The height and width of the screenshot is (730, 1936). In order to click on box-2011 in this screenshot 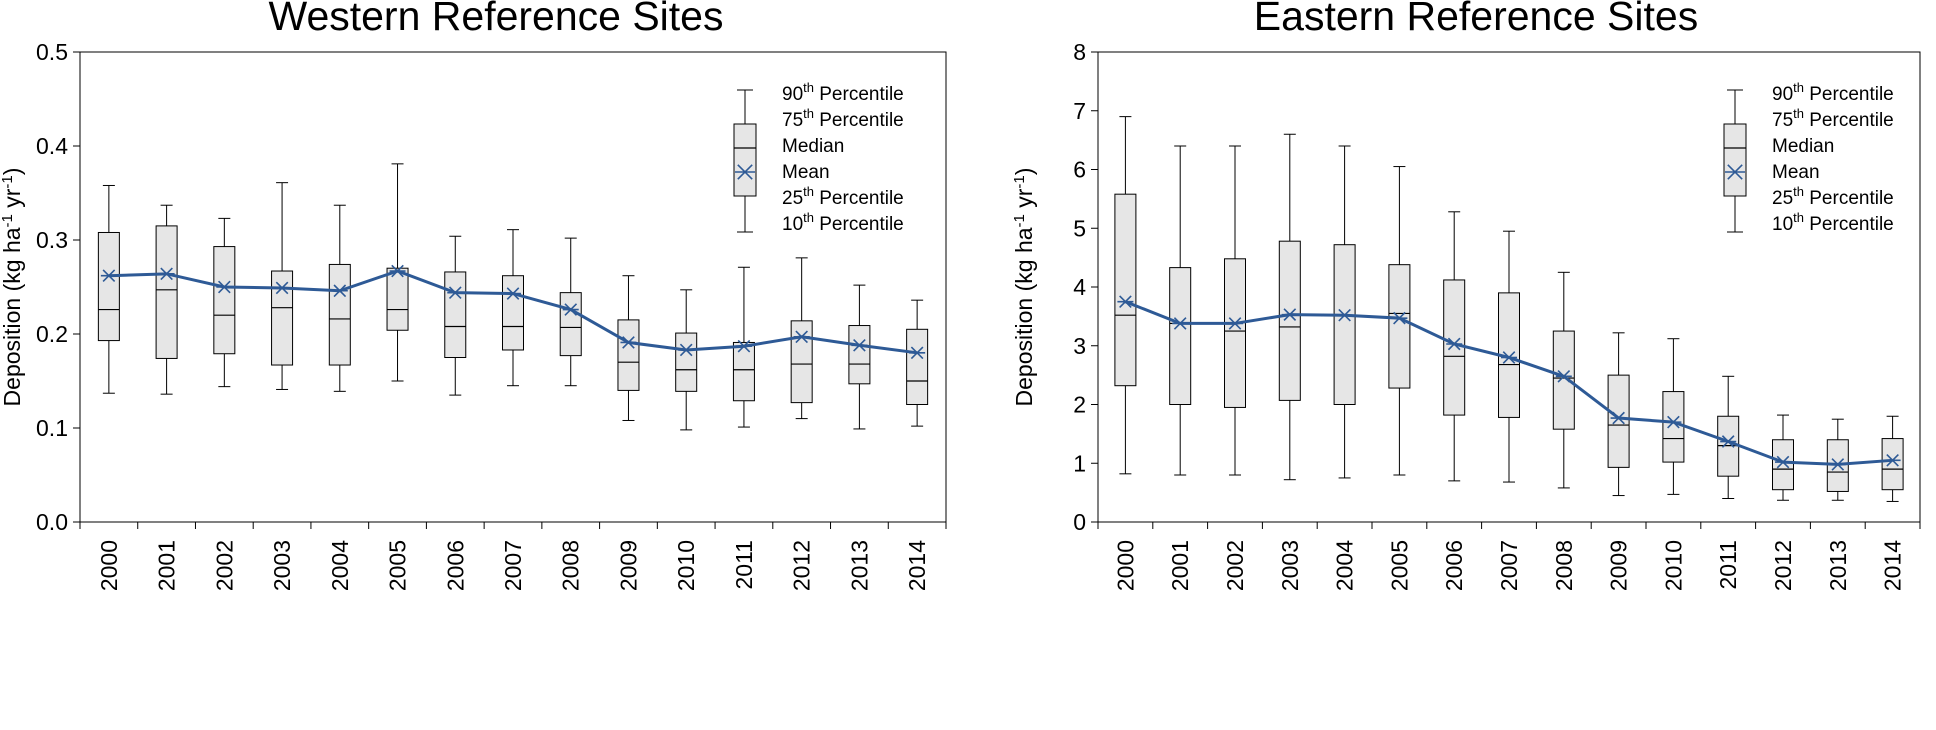, I will do `click(743, 347)`.